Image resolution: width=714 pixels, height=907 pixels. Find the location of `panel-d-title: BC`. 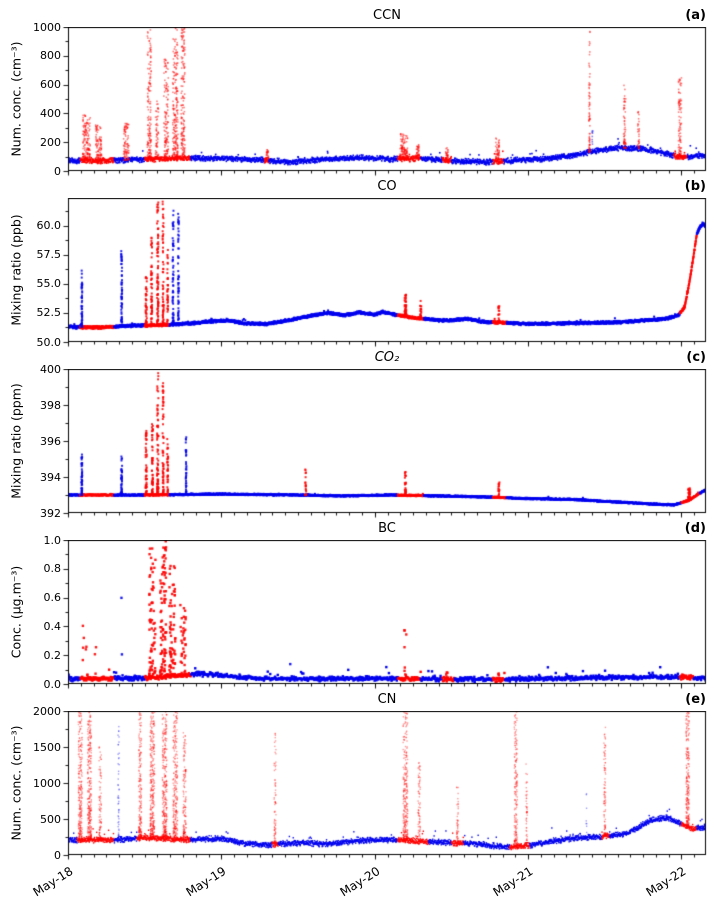

panel-d-title: BC is located at coordinates (387, 528).